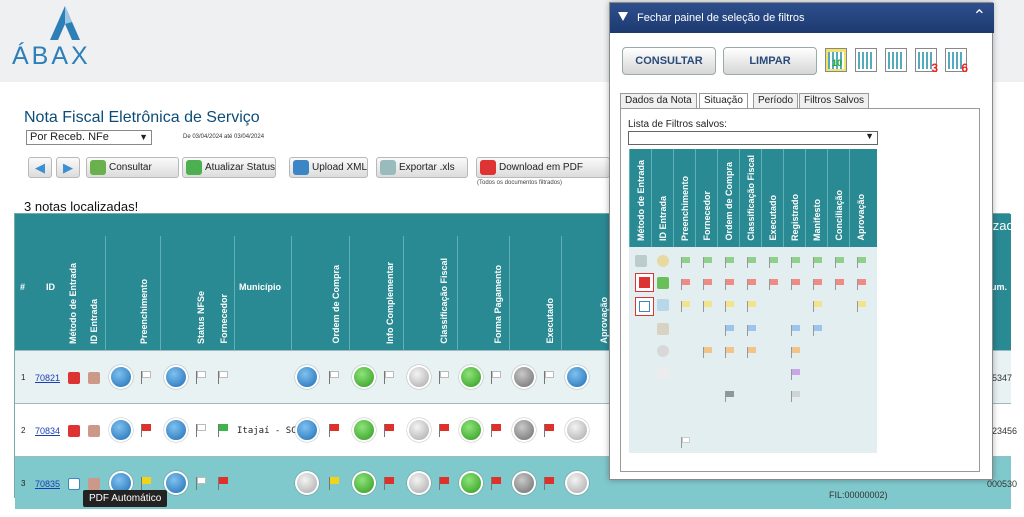 Image resolution: width=1024 pixels, height=517 pixels. What do you see at coordinates (94, 293) in the screenshot?
I see `col-id-entrada: ID Entrada` at bounding box center [94, 293].